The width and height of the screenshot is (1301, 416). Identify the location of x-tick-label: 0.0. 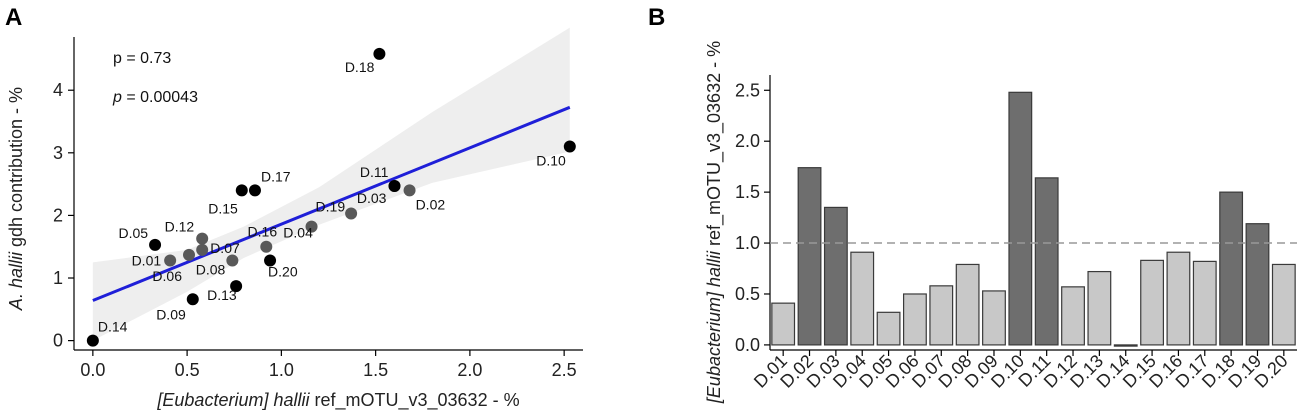
(92, 370).